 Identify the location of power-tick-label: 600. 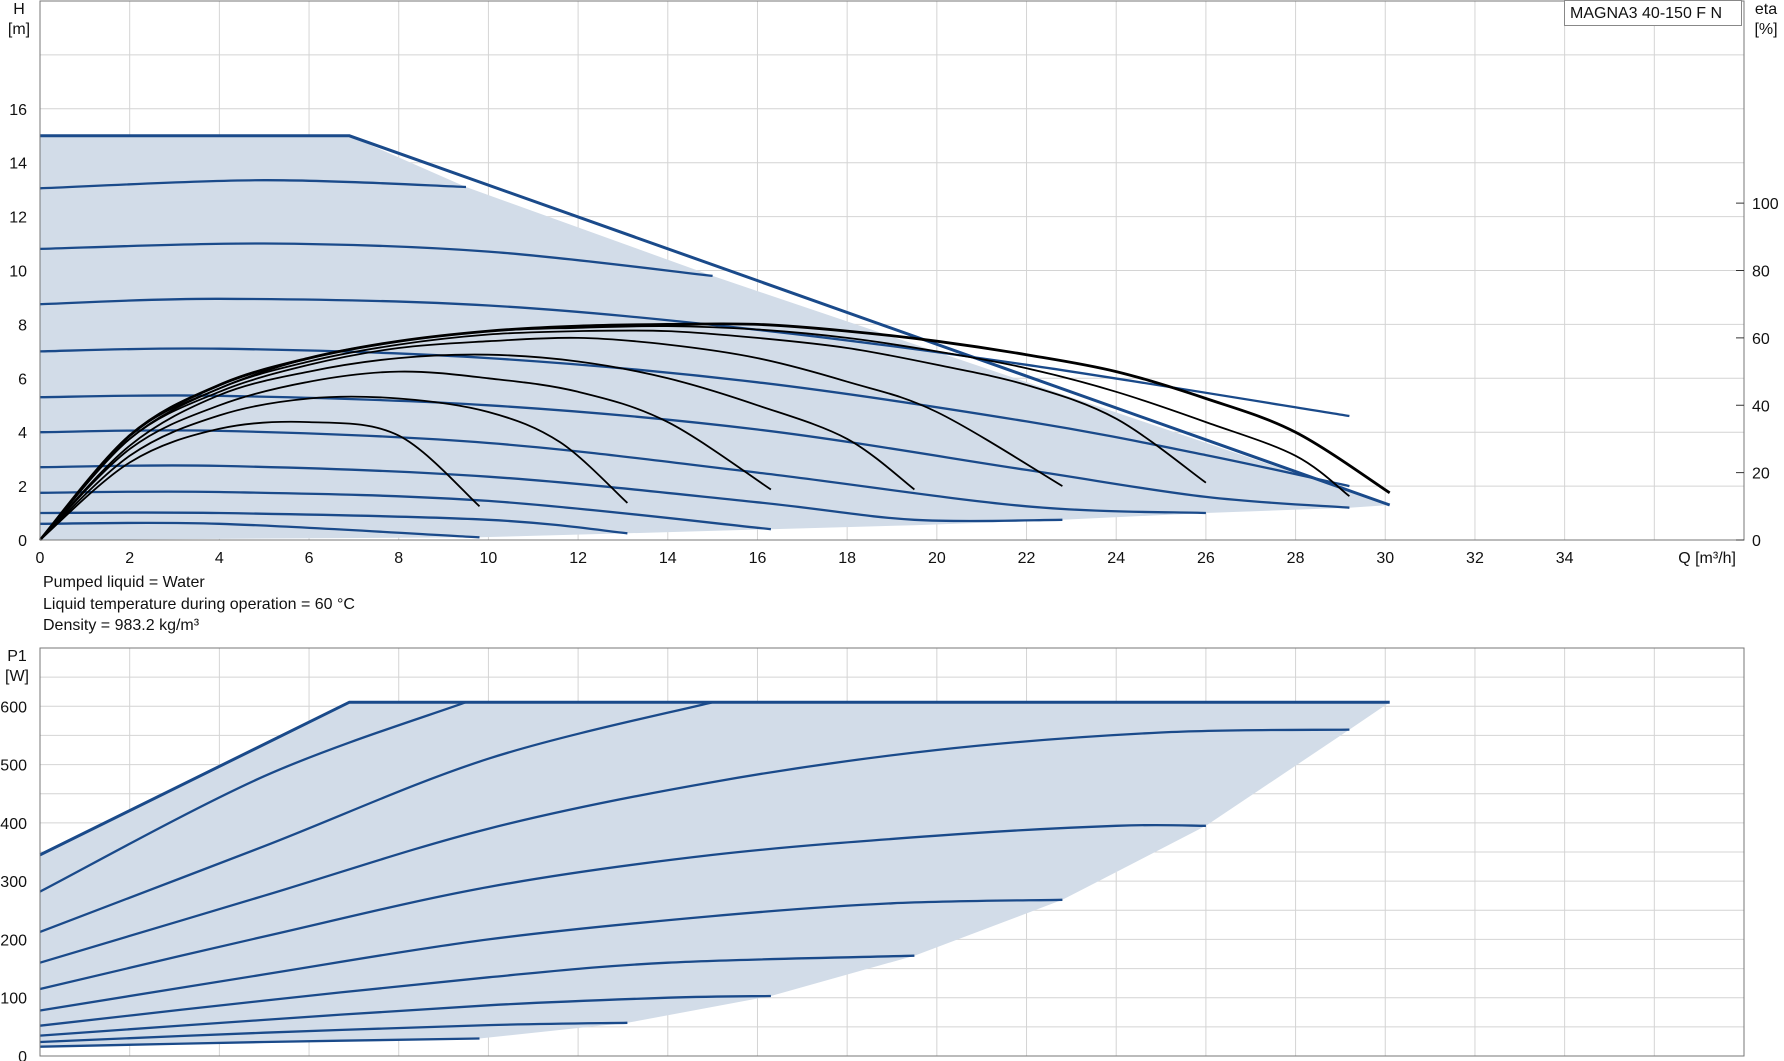
(13, 707).